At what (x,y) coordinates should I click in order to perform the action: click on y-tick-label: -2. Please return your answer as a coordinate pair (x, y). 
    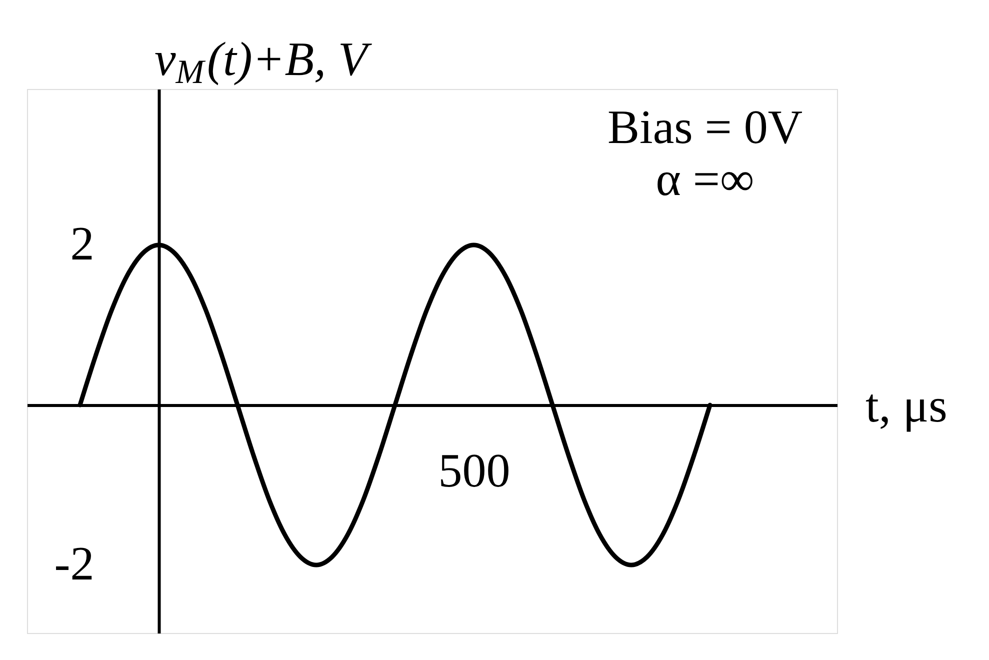
    Looking at the image, I should click on (74, 564).